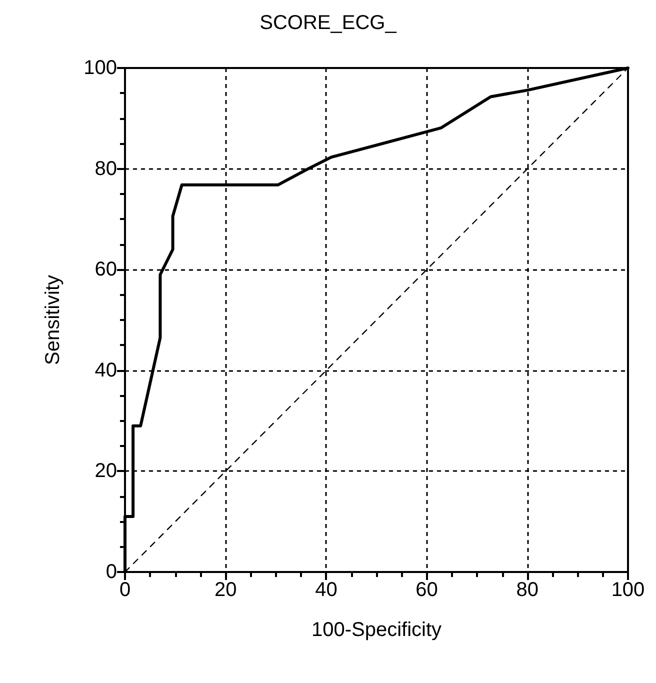 The image size is (656, 683). What do you see at coordinates (427, 590) in the screenshot?
I see `x-tick-label: 60` at bounding box center [427, 590].